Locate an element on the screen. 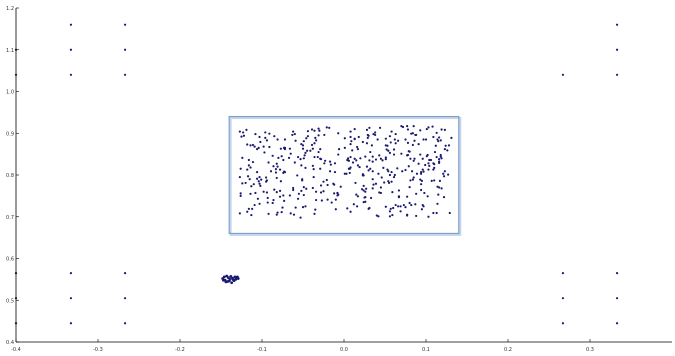  y-tick-label: 1.2 is located at coordinates (10, 9).